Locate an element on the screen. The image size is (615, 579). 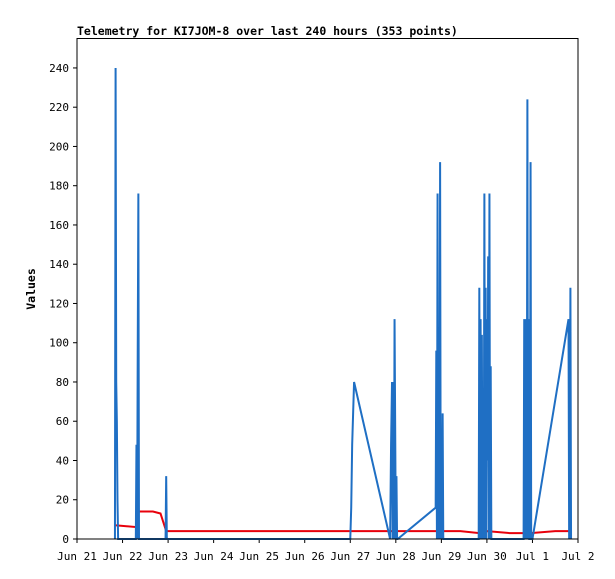
x-tick-label: Jun 27 is located at coordinates (350, 556).